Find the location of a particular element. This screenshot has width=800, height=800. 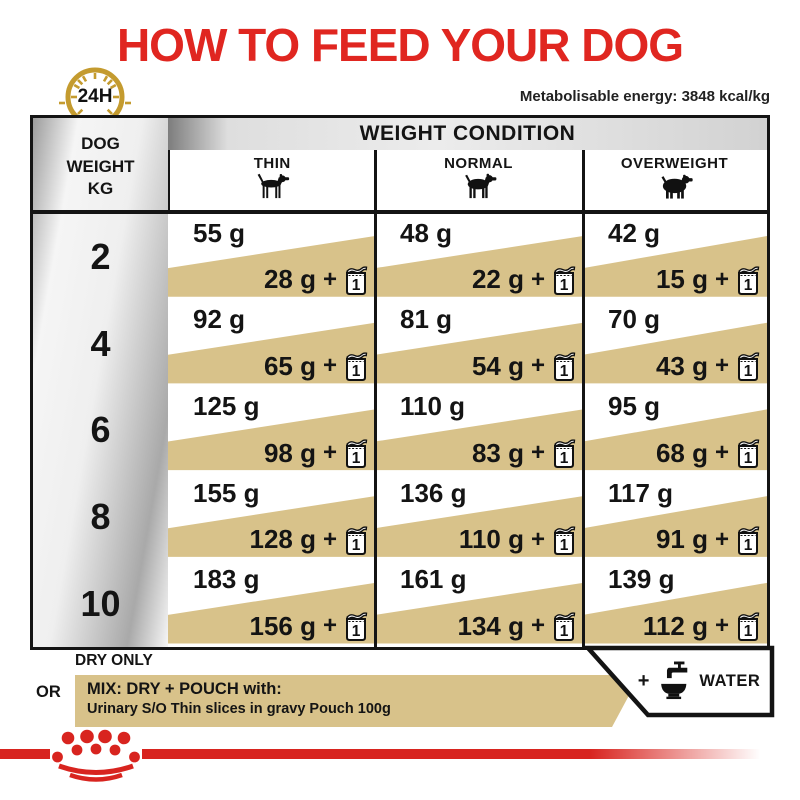

feeding-cell: 81 g 54 g + 1 is located at coordinates (479, 343).